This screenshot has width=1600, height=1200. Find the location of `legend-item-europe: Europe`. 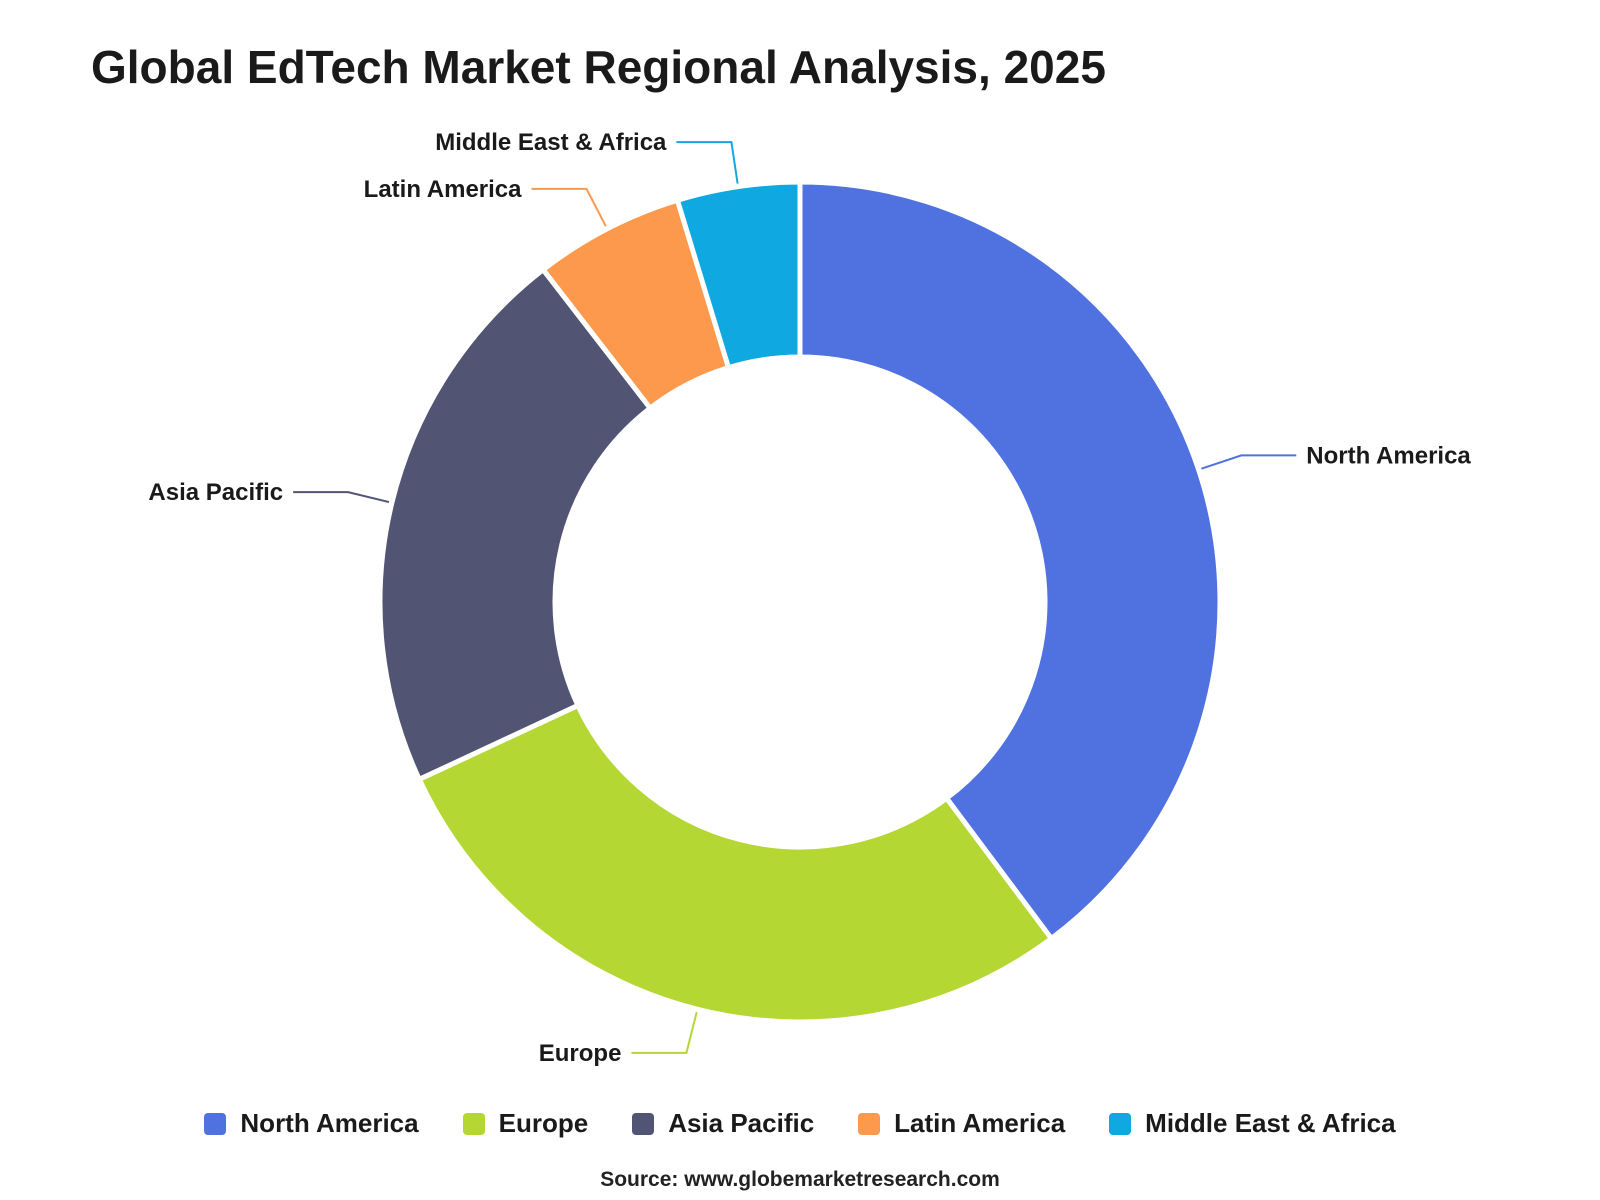

legend-item-europe: Europe is located at coordinates (525, 1123).